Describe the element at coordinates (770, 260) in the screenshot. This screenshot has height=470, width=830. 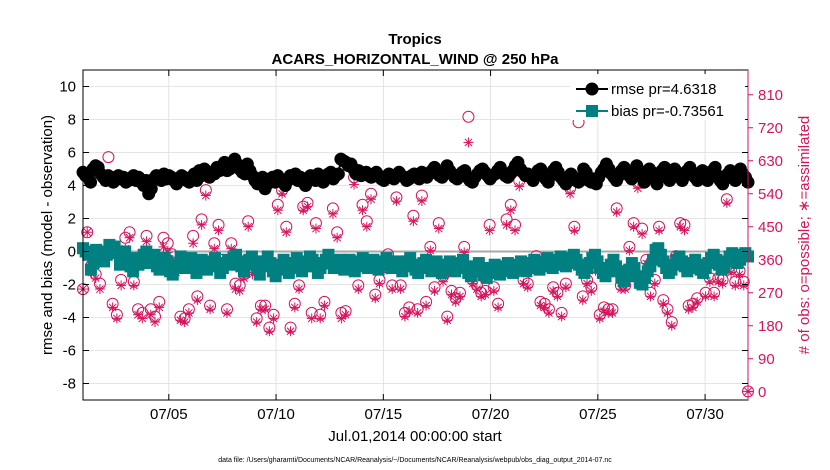
I see `y2-tick-label: 360` at that location.